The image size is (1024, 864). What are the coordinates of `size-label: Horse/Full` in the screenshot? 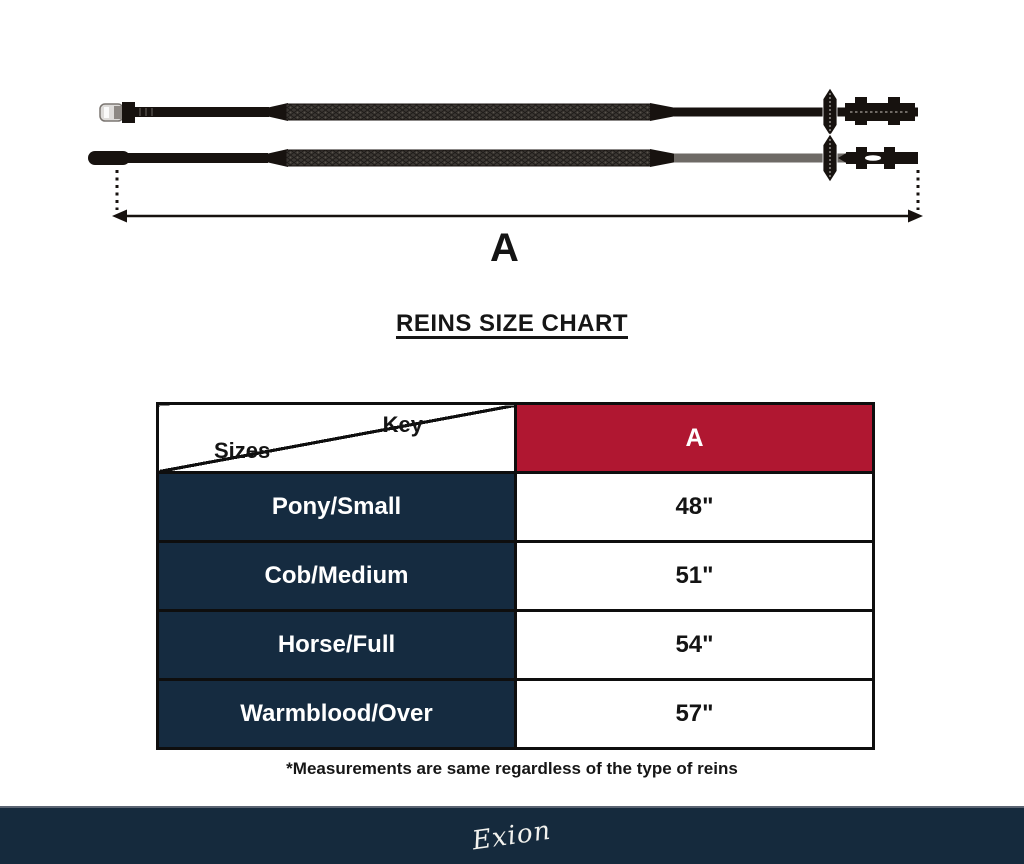 It's located at (336, 645).